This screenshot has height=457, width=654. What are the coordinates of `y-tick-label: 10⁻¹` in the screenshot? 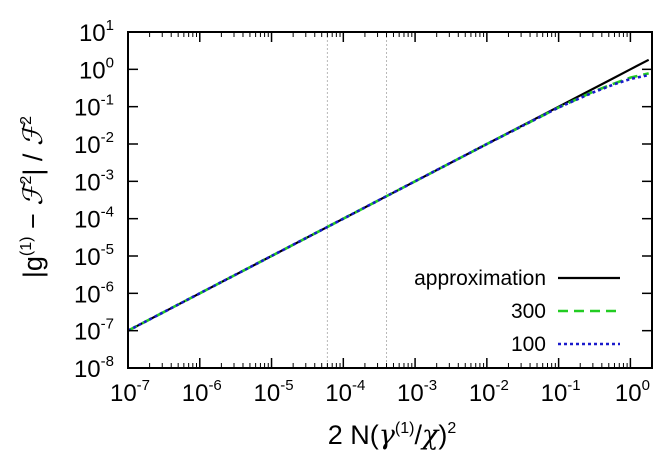 It's located at (94, 107).